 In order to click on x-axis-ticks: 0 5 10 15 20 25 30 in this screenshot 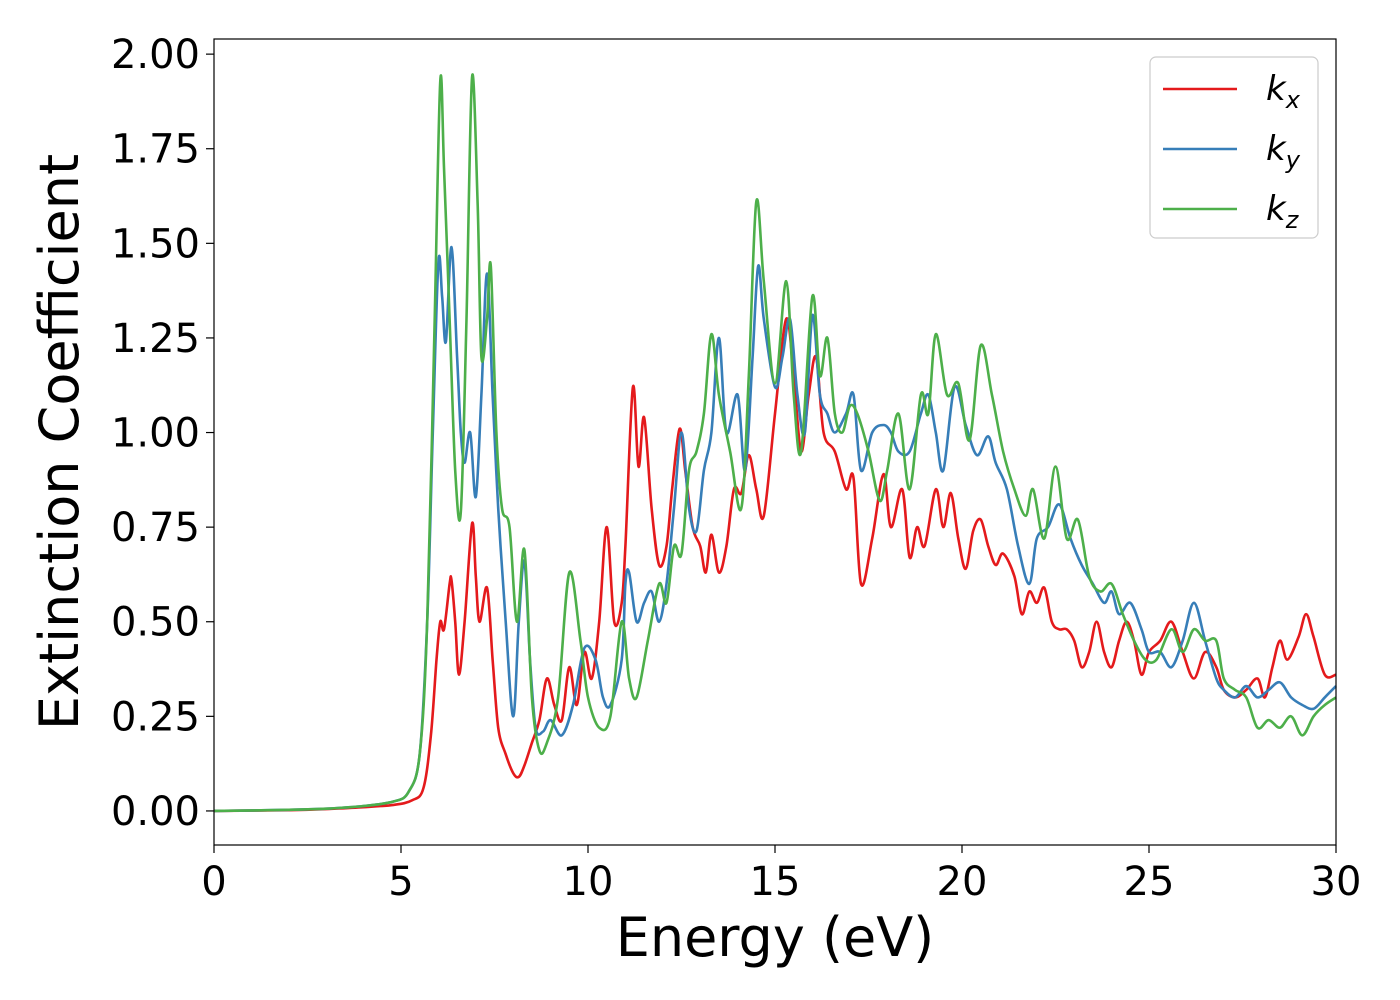, I will do `click(781, 875)`.